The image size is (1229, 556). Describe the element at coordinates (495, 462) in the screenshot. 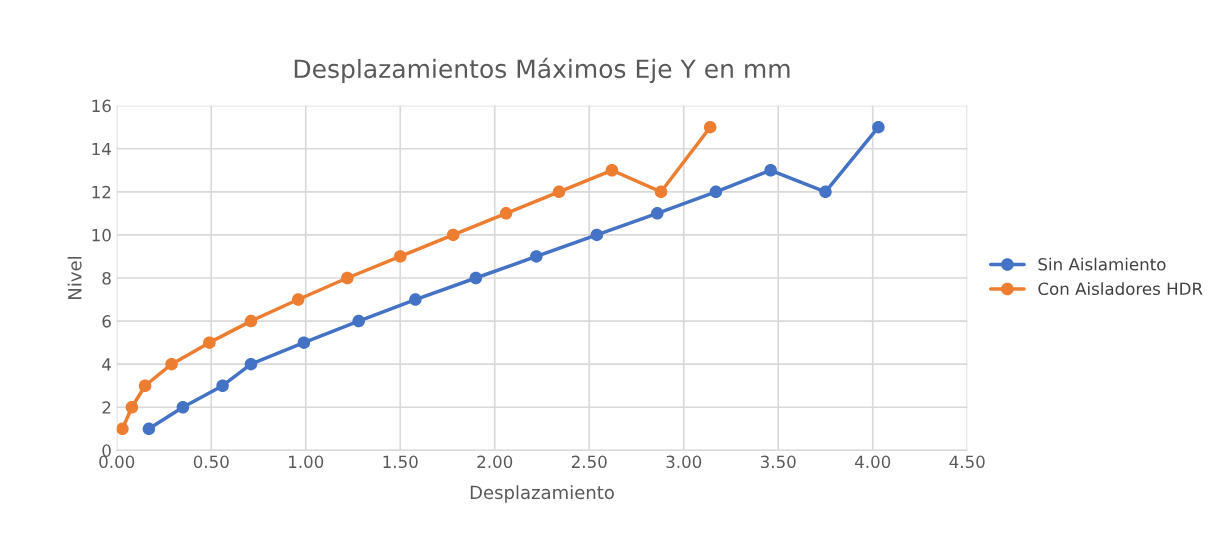

I see `x-tick-label: 2.00` at that location.